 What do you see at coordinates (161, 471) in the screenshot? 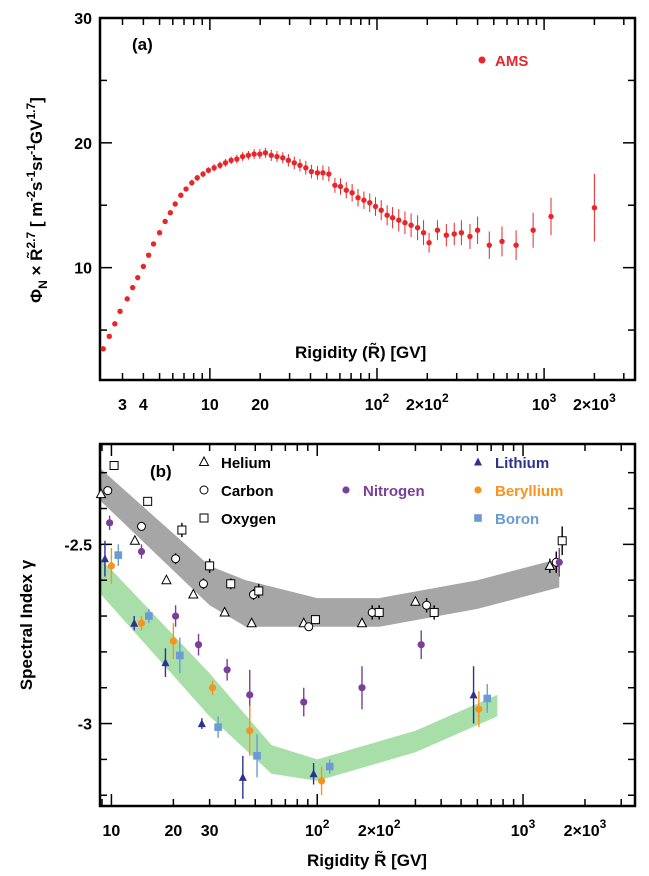
I see `panel-b-label: (b)` at bounding box center [161, 471].